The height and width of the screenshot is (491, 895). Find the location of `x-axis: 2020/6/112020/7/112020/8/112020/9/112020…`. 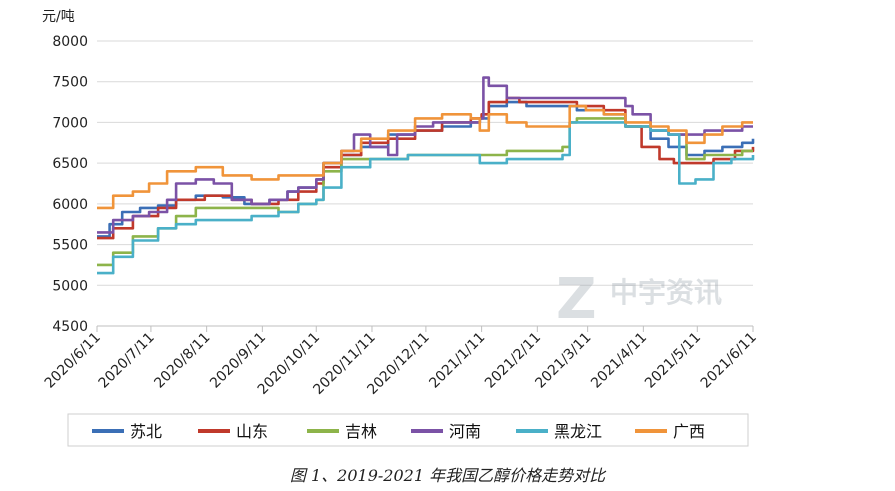

x-axis: 2020/6/112020/7/112020/8/112020/9/112020… is located at coordinates (401, 361).